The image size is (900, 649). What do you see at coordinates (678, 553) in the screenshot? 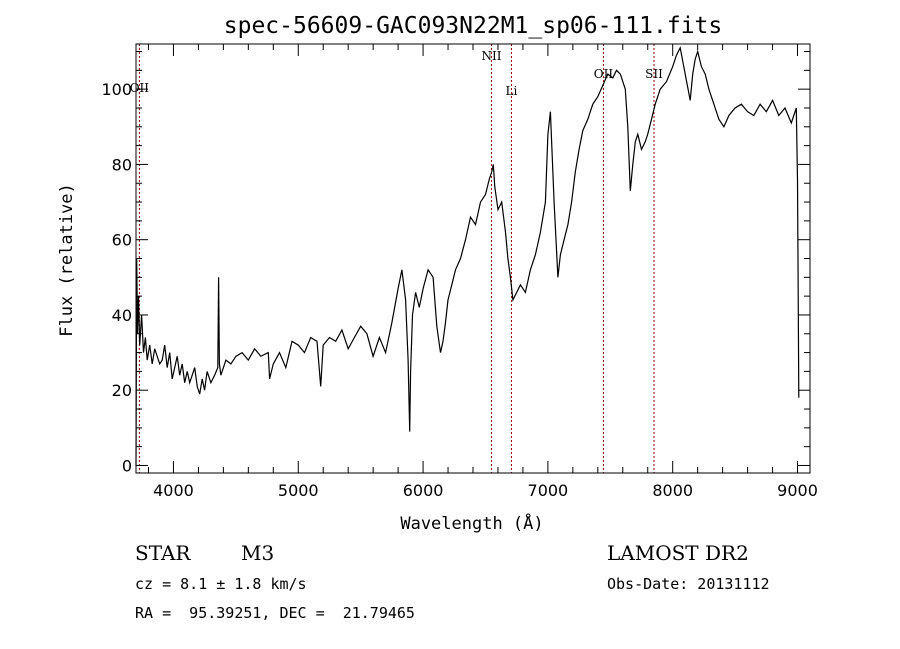
I see `survey-name: LAMOST DR2` at bounding box center [678, 553].